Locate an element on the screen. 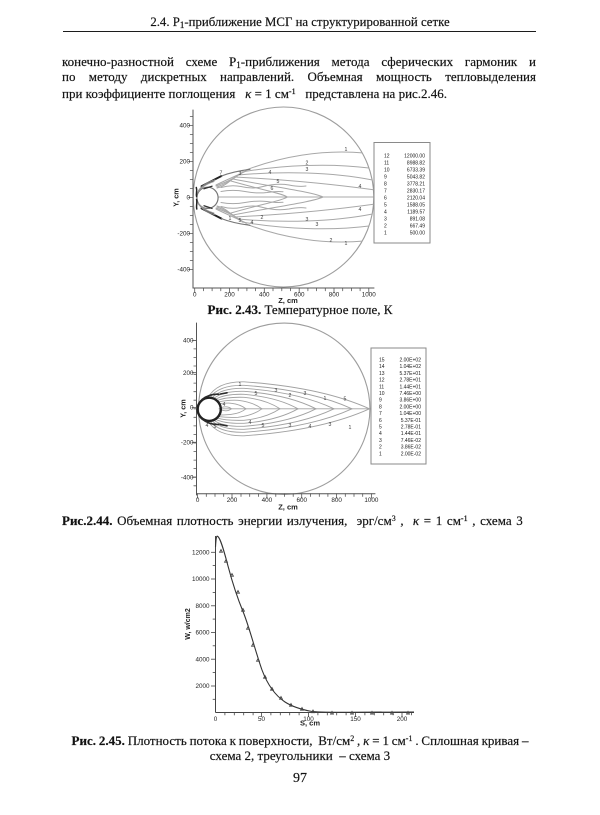 This screenshot has height=815, width=600. svg-text: 150 is located at coordinates (355, 719).